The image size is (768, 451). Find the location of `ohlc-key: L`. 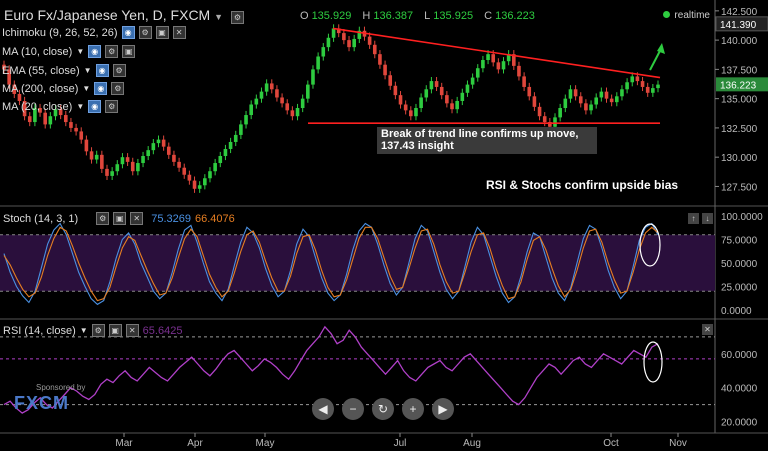

ohlc-key: L is located at coordinates (427, 16).